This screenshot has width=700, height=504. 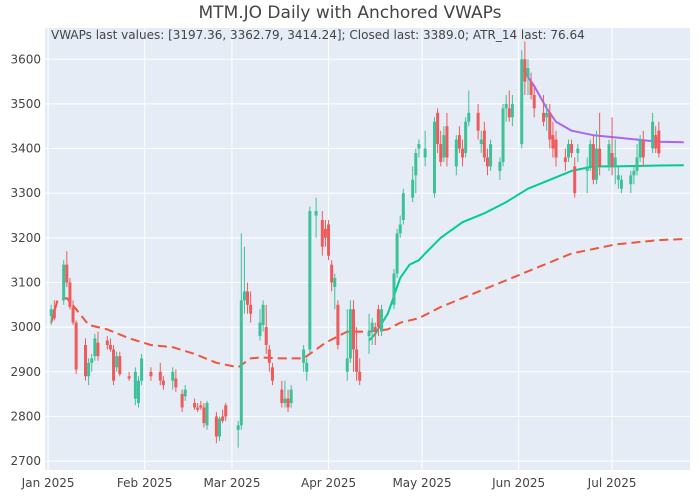 I want to click on y-tick-label: 3200, so click(x=25, y=238).